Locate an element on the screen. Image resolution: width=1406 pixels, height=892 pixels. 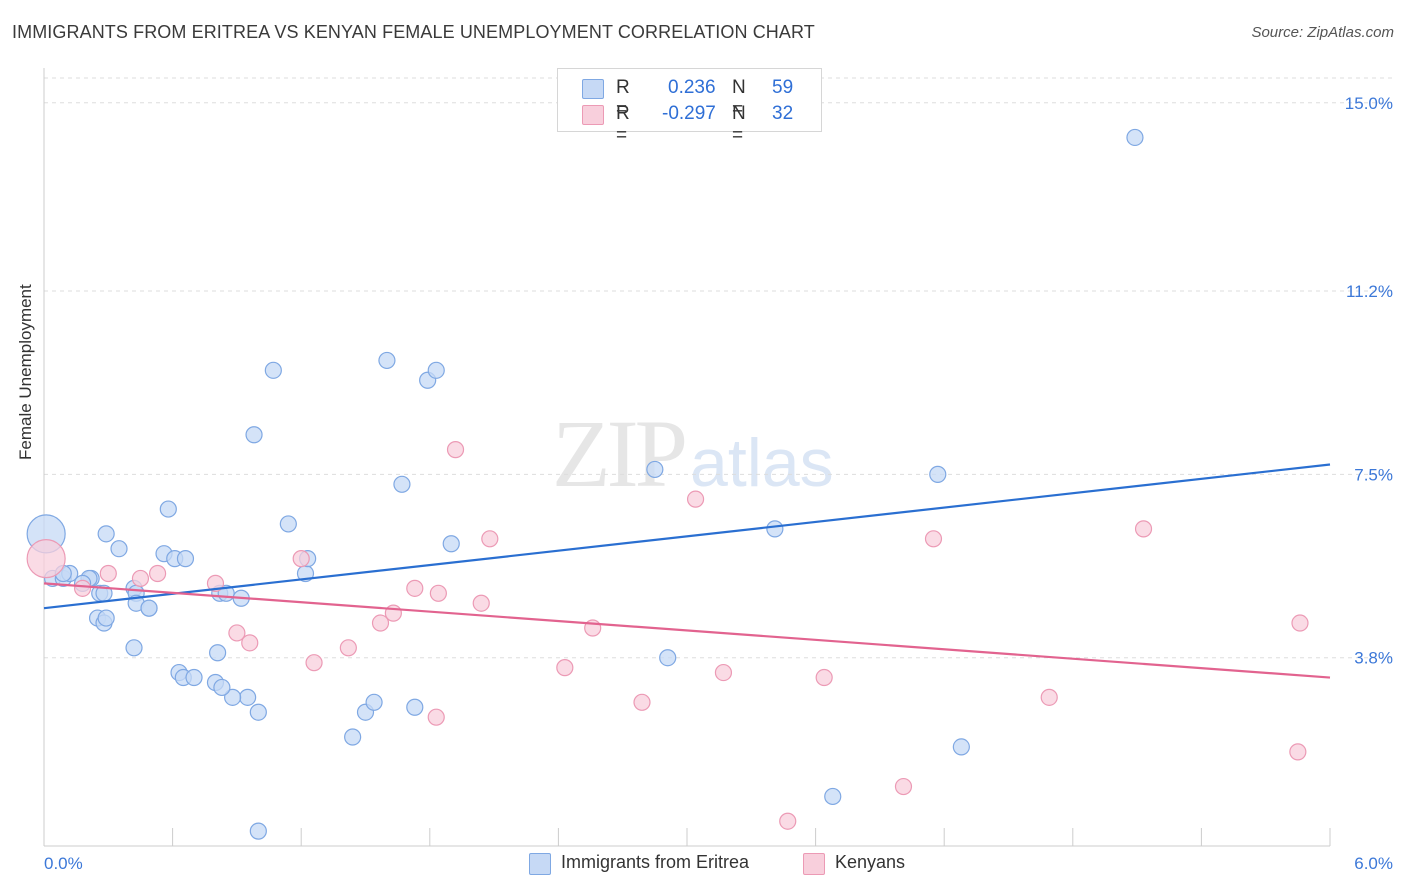
n-value: 59 is located at coordinates (783, 87).